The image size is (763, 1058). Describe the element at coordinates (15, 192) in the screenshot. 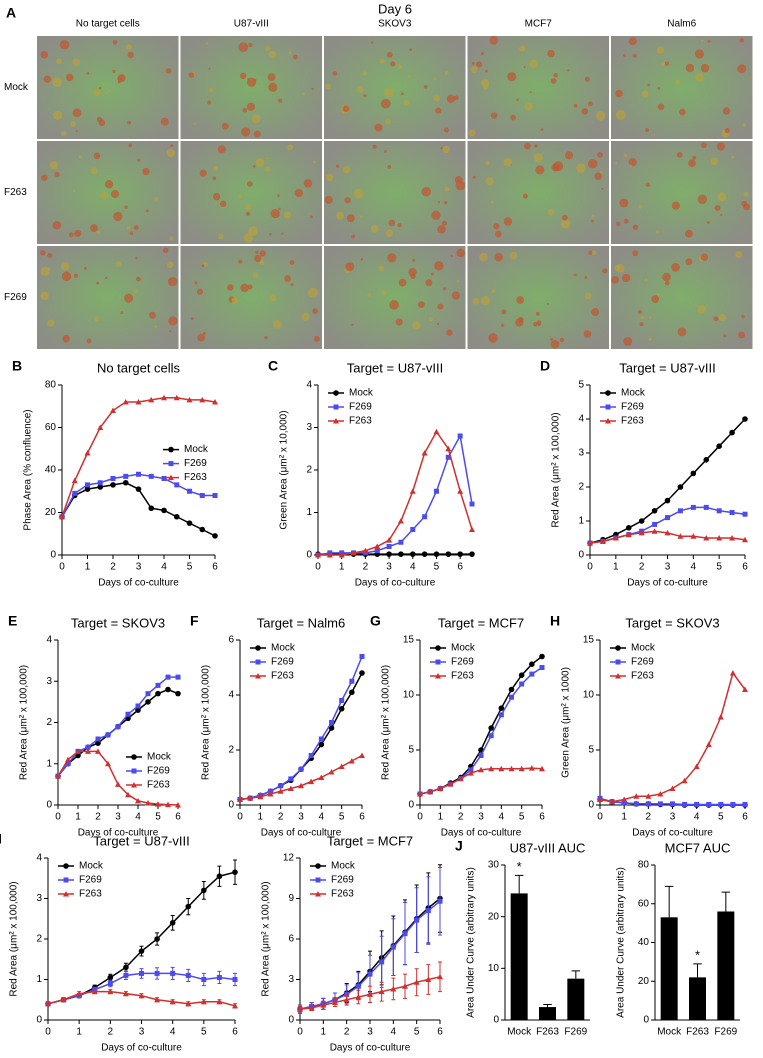

I see `row-label: F263` at that location.